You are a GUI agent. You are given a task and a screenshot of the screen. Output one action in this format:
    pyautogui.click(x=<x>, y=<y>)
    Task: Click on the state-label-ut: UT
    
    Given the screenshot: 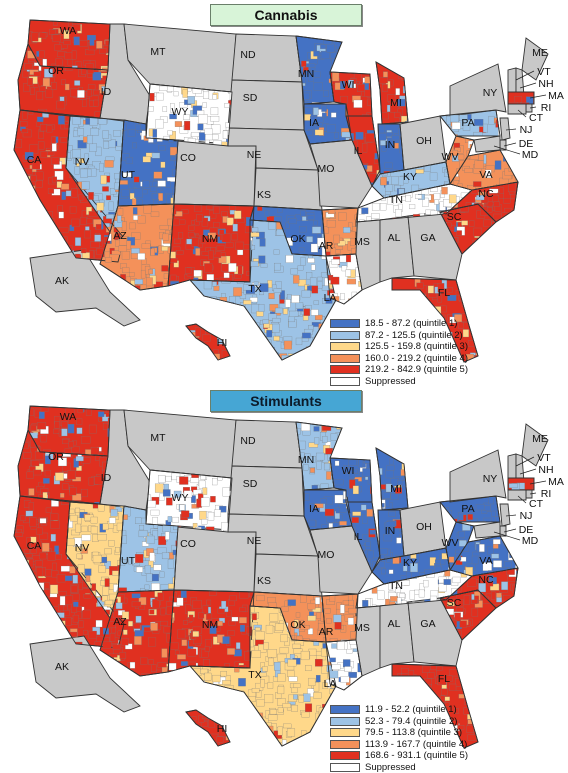 What is the action you would take?
    pyautogui.click(x=128, y=561)
    